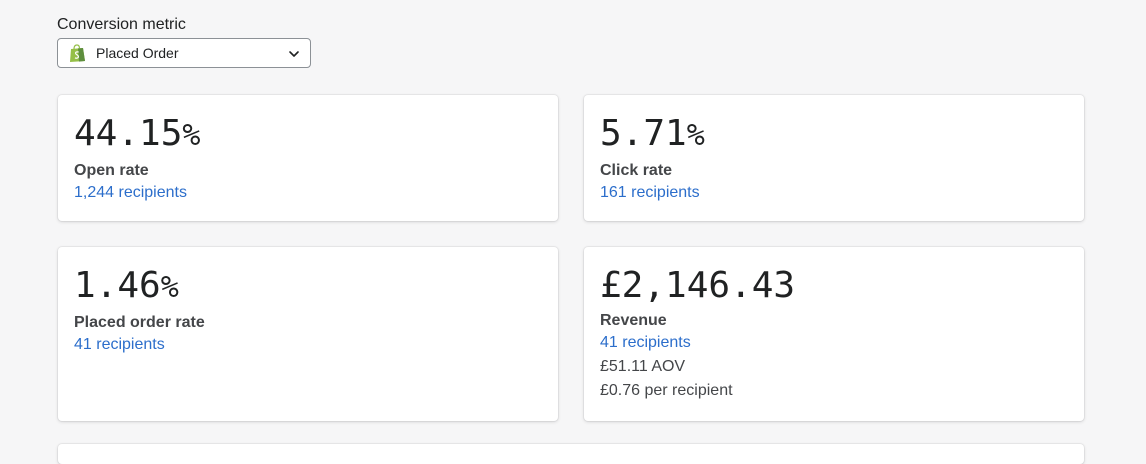 Image resolution: width=1146 pixels, height=464 pixels. Describe the element at coordinates (137, 53) in the screenshot. I see `conversion-metric-value: Placed Order` at that location.